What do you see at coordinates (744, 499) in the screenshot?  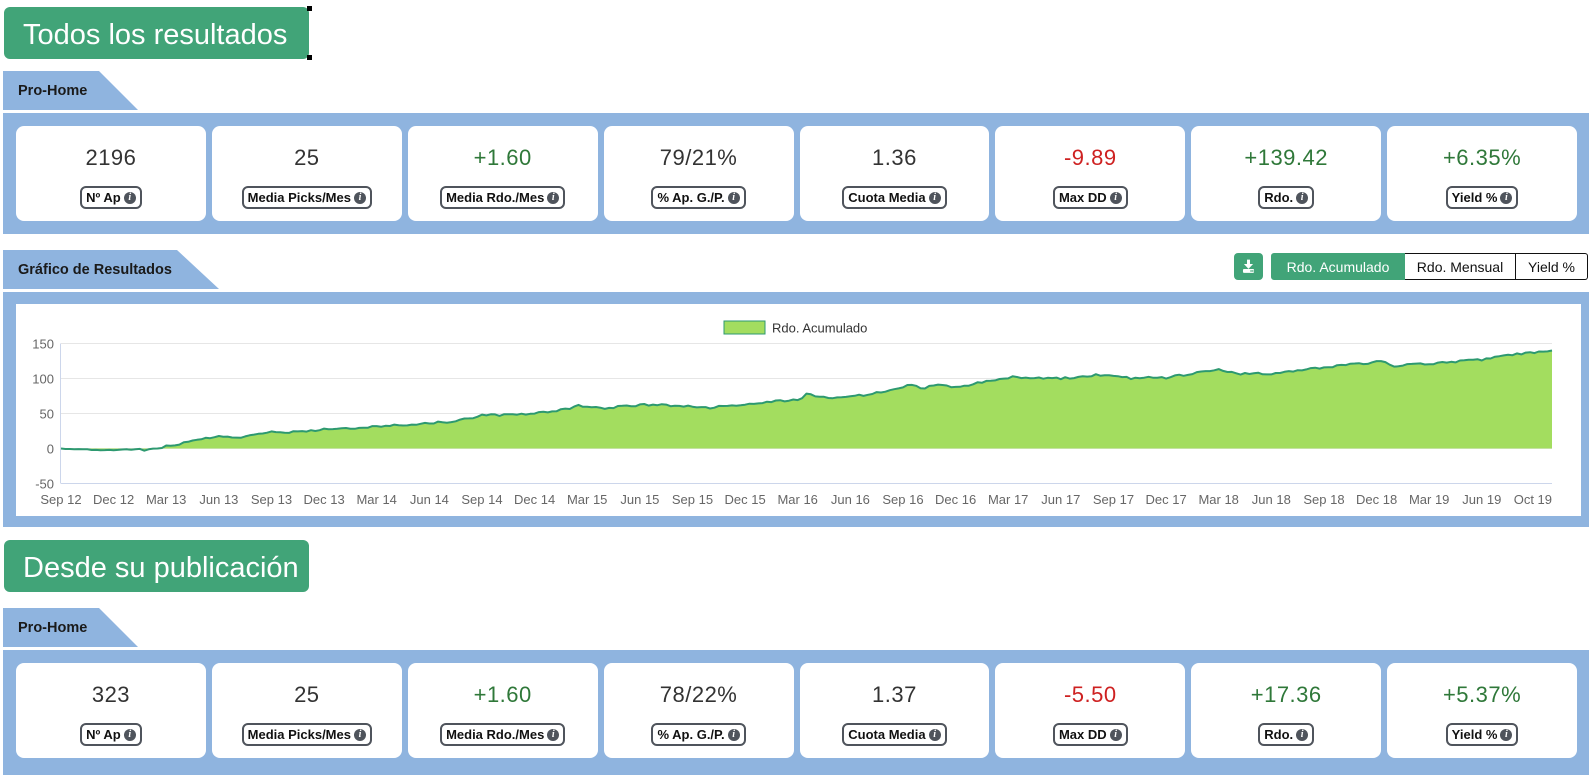 I see `svg-text: Dec 15` at bounding box center [744, 499].